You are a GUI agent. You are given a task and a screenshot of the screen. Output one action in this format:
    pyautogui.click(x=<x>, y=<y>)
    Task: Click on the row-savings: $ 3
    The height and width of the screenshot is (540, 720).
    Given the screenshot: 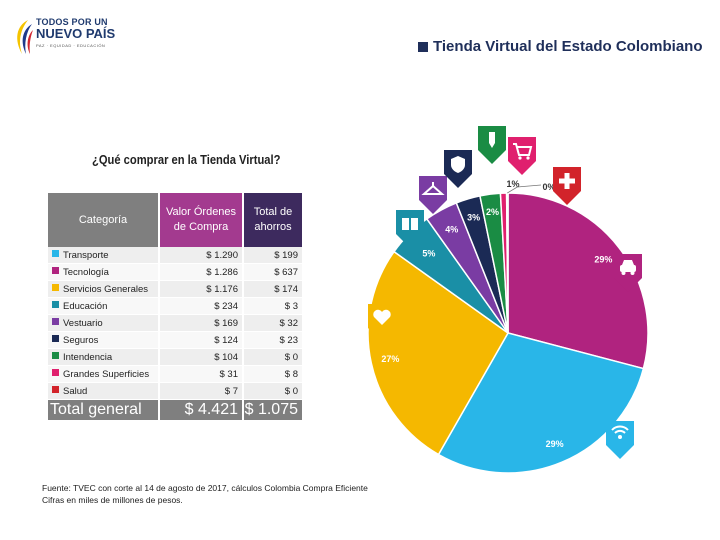 What is the action you would take?
    pyautogui.click(x=272, y=306)
    